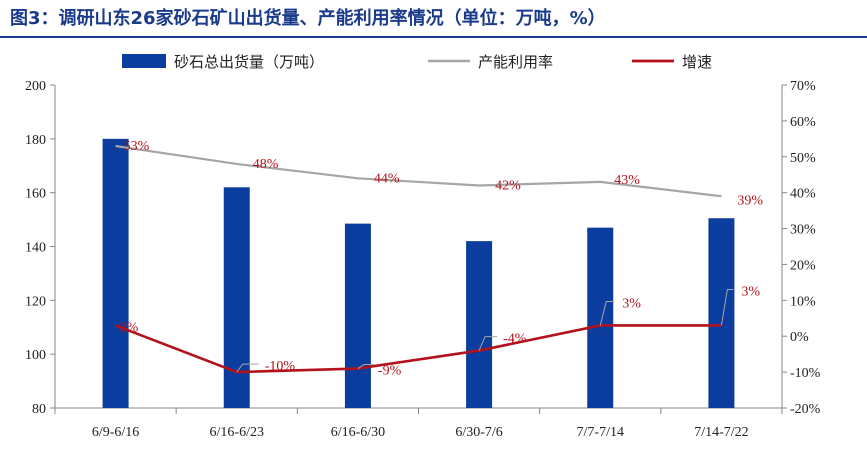 This screenshot has width=867, height=451. What do you see at coordinates (515, 339) in the screenshot?
I see `label-growth: -4%` at bounding box center [515, 339].